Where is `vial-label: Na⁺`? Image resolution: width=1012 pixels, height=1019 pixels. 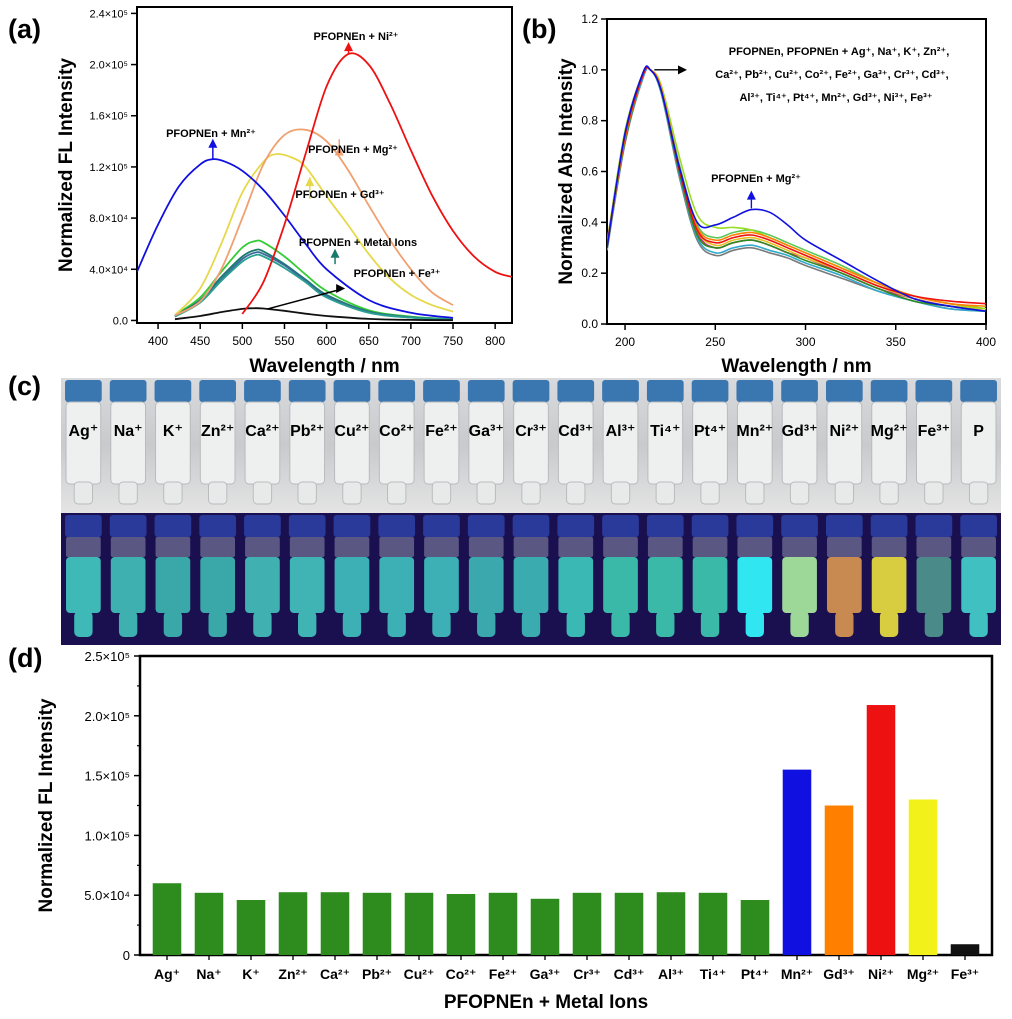
vial-label: Na⁺ is located at coordinates (128, 431).